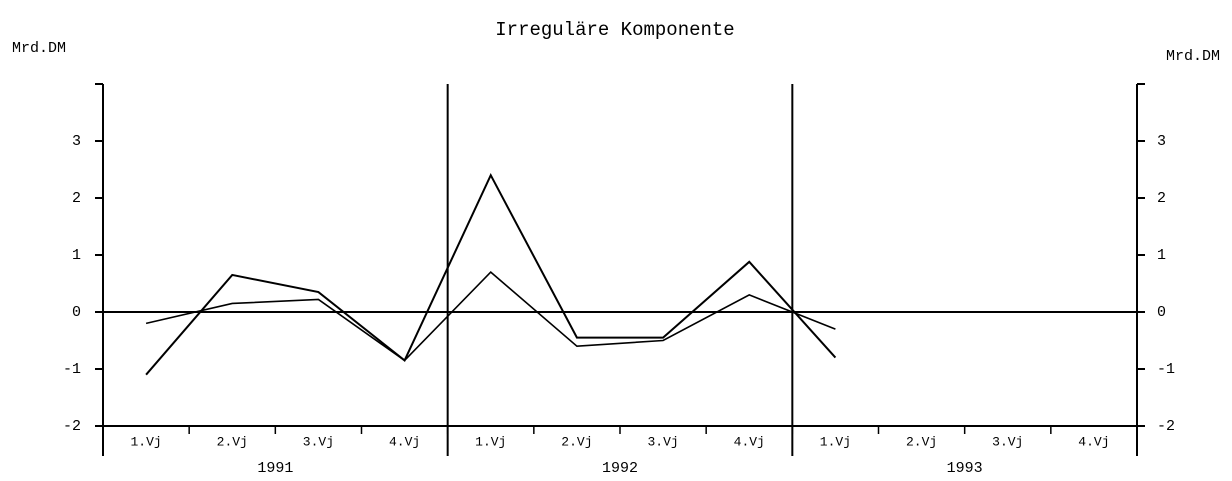 This screenshot has height=481, width=1232. I want to click on y-tick-label: 3, so click(76, 141).